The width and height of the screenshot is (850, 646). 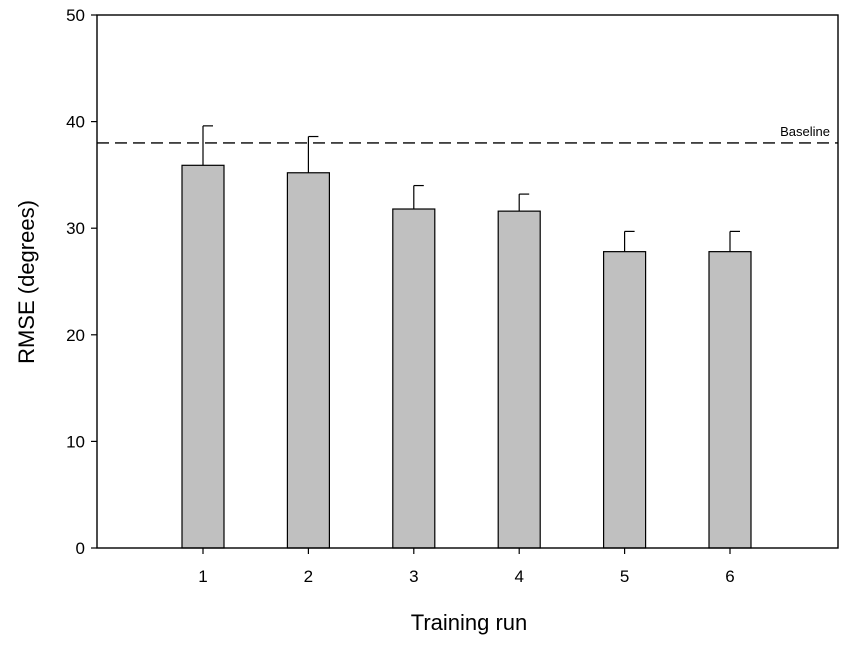 What do you see at coordinates (75, 15) in the screenshot?
I see `y-tick-label-50: 50` at bounding box center [75, 15].